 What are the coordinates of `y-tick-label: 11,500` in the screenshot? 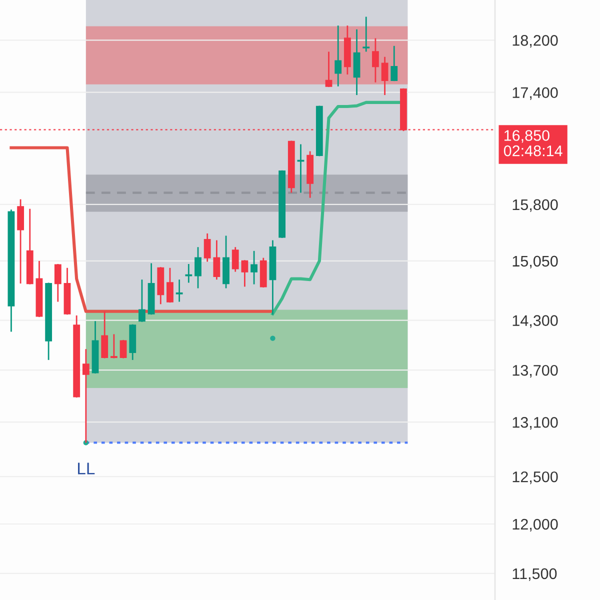 It's located at (534, 574).